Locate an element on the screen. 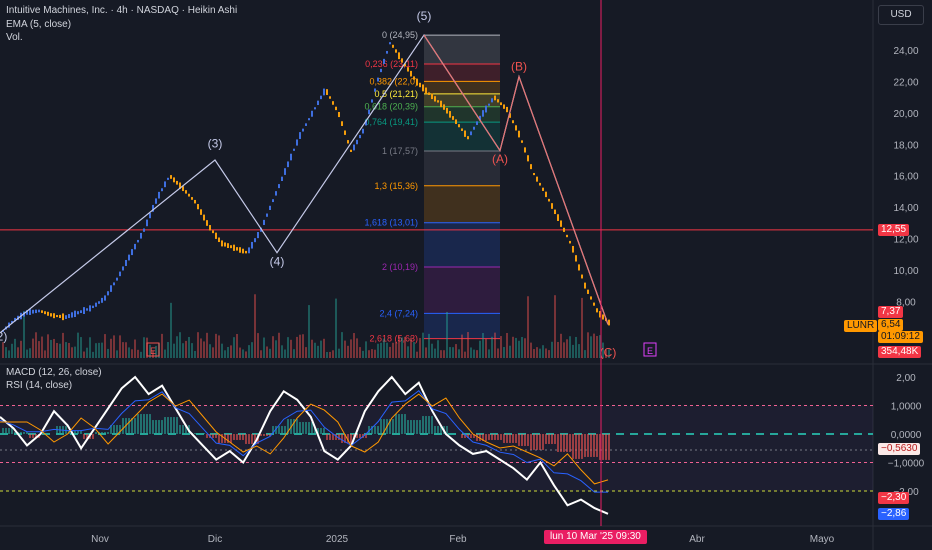  volume-legend: Vol. is located at coordinates (14, 37).